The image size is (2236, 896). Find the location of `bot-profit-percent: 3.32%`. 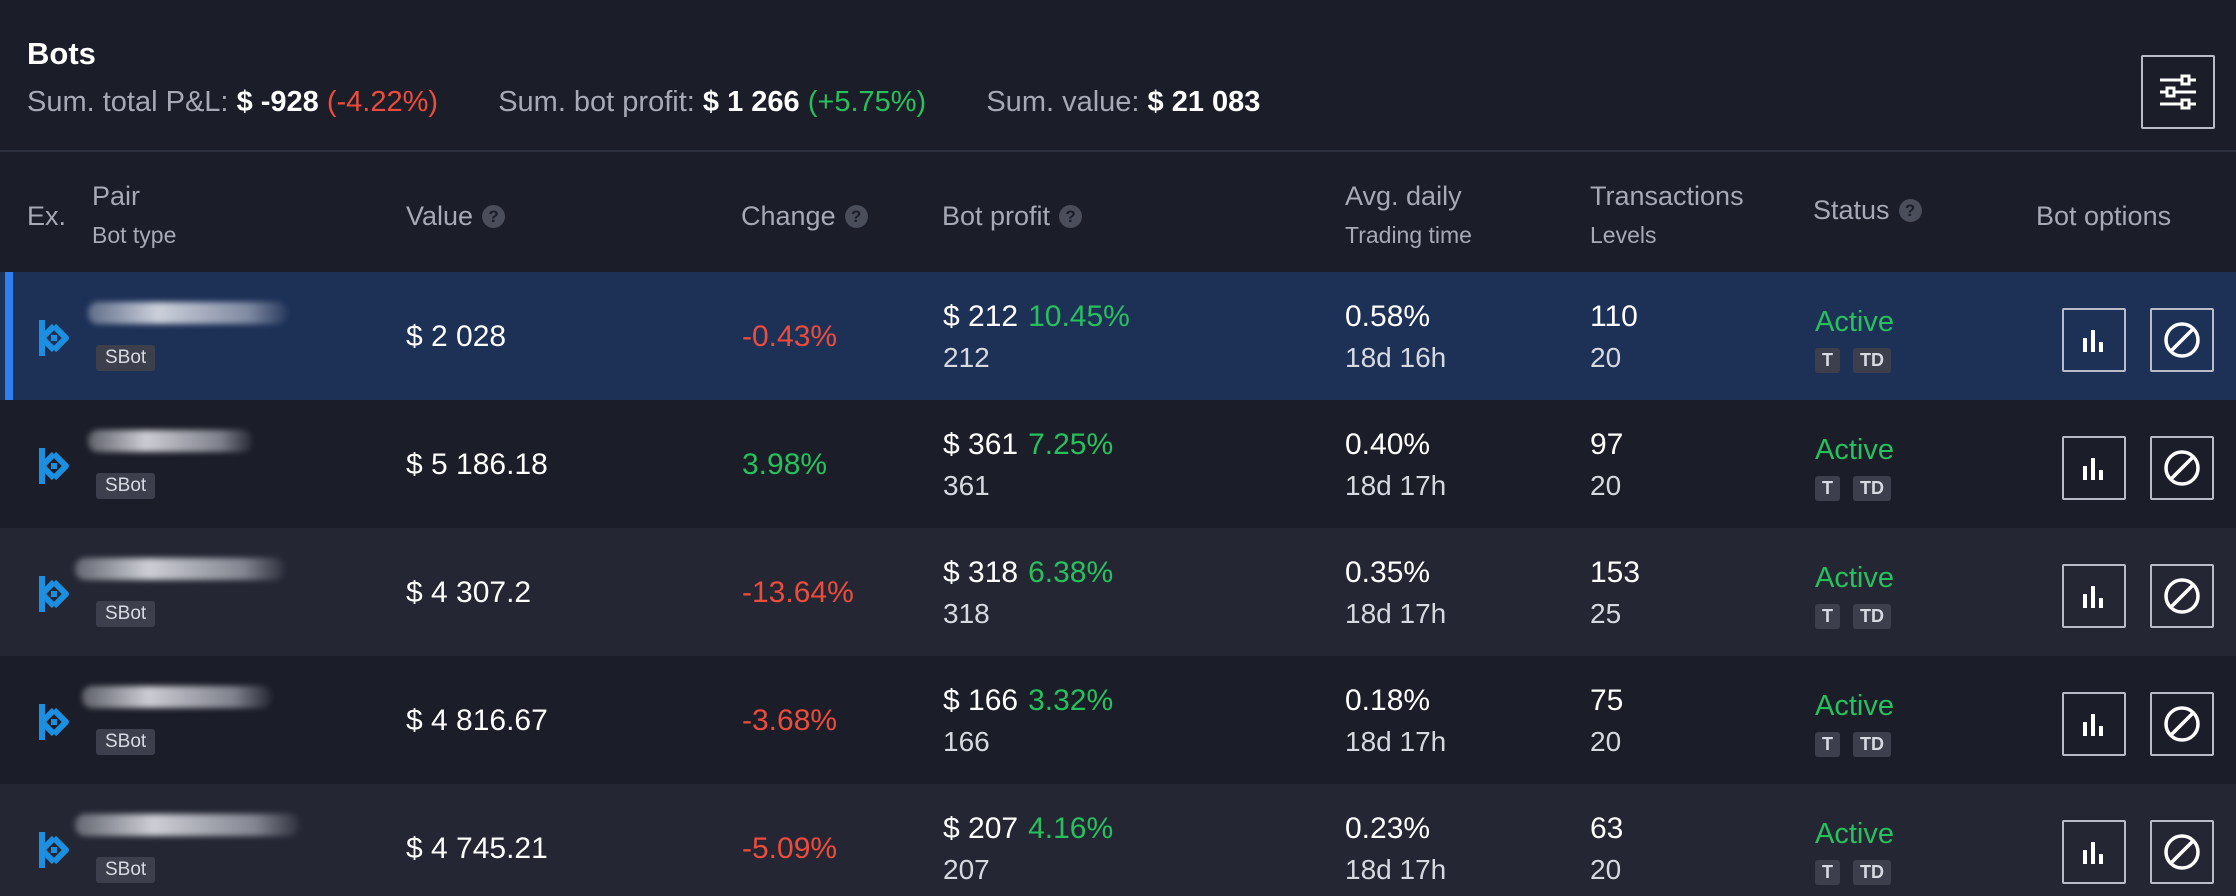

bot-profit-percent: 3.32% is located at coordinates (1071, 700).